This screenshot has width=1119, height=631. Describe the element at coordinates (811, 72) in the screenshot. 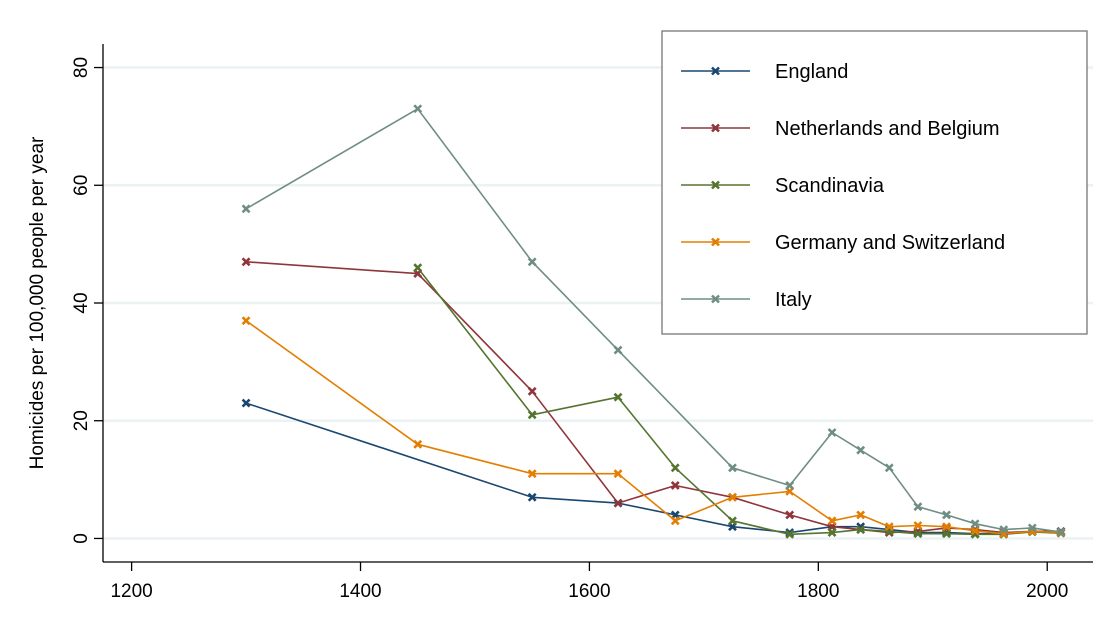

I see `legend-label: England` at that location.